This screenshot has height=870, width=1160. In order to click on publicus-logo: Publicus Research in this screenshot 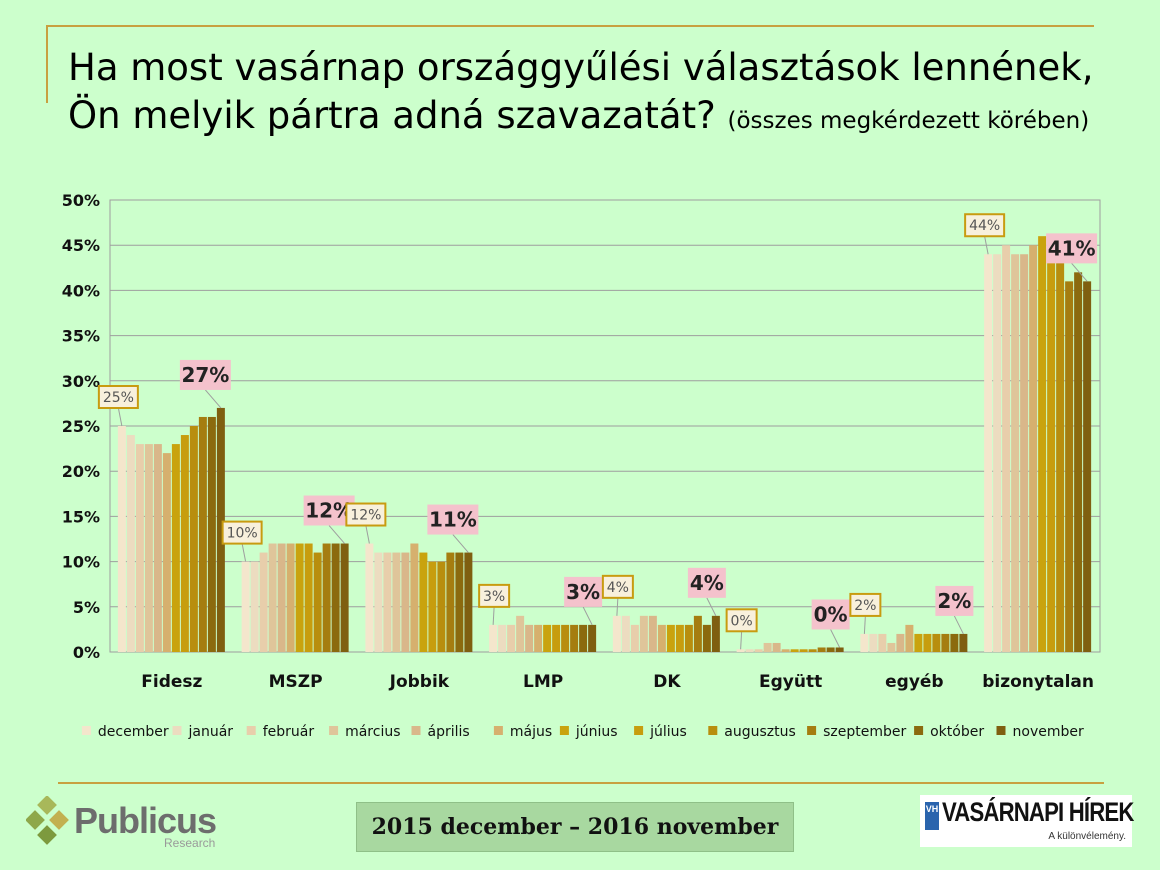, I will do `click(125, 823)`.